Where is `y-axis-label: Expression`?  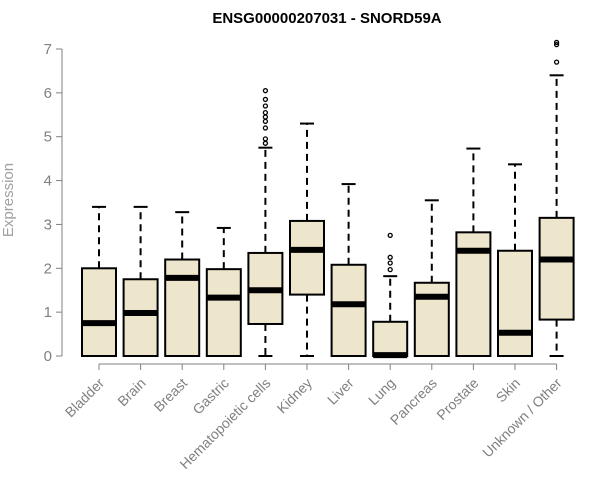 y-axis-label: Expression is located at coordinates (8, 200).